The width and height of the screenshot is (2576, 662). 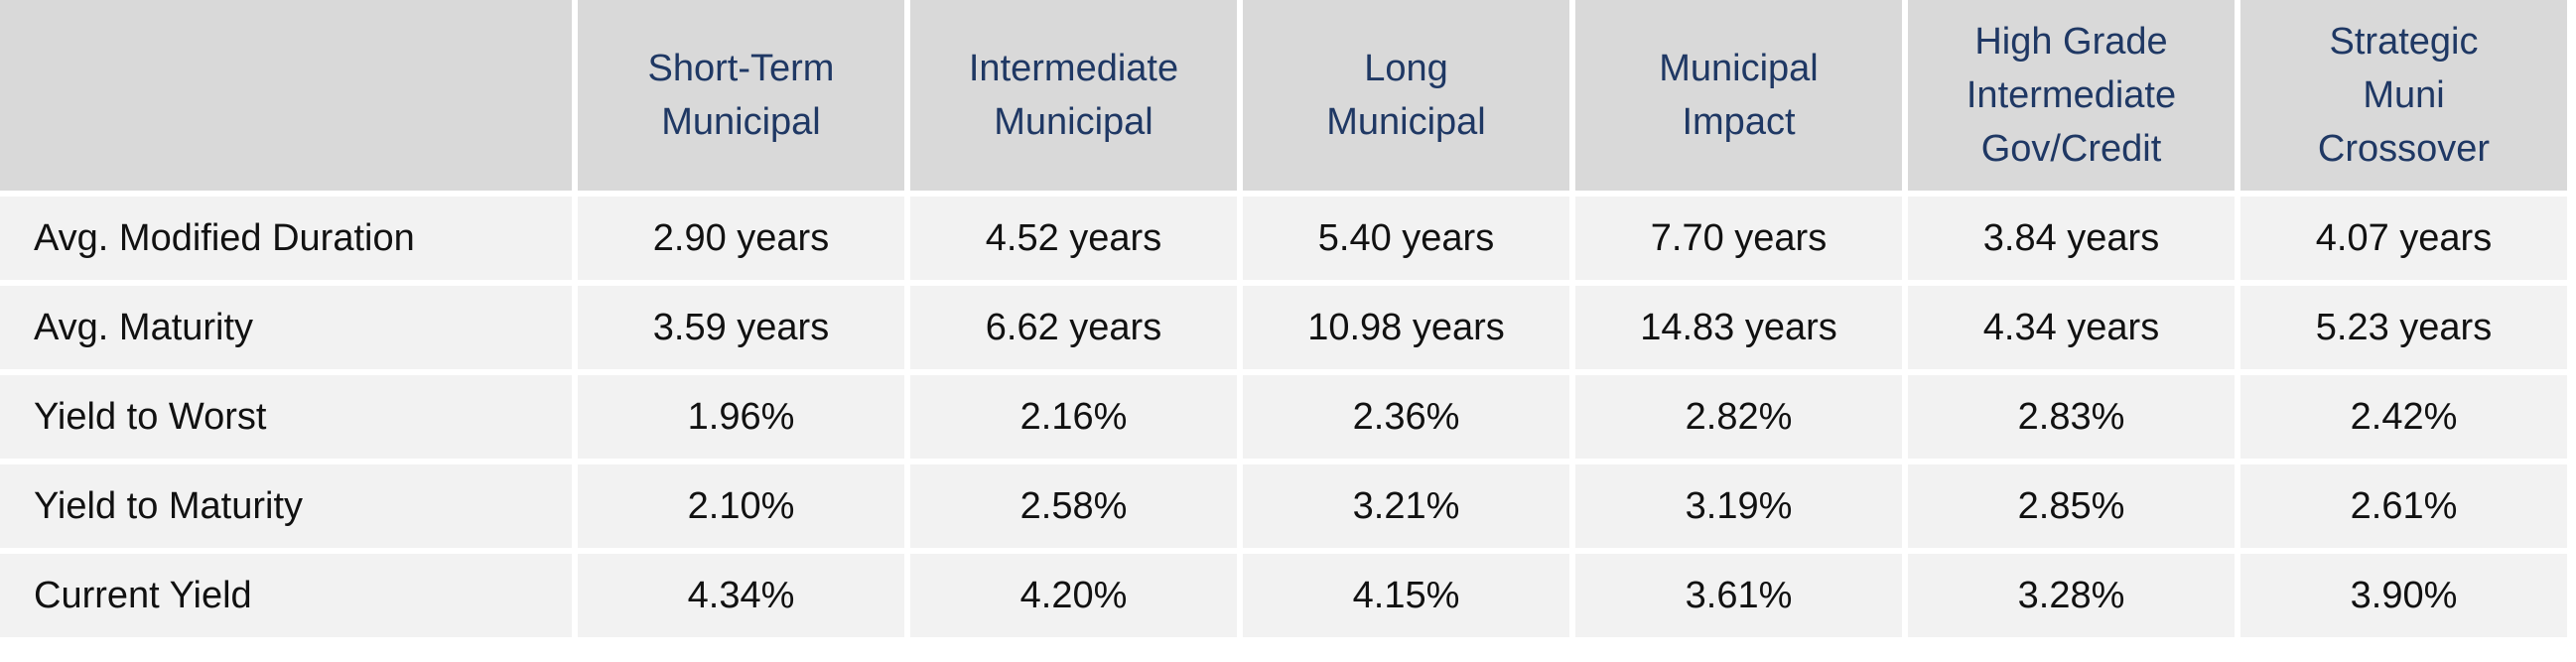 I want to click on table-cell: 3.21%, so click(x=1406, y=506).